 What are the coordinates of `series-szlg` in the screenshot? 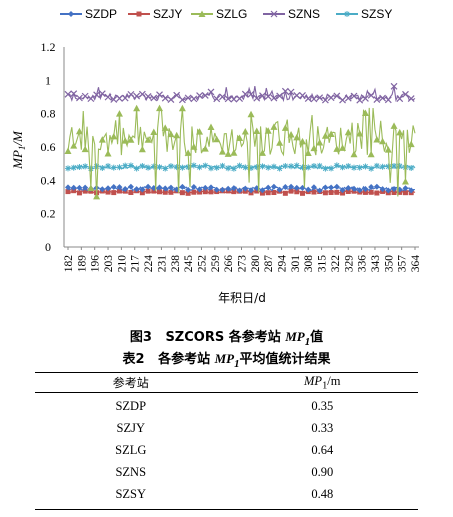 It's located at (240, 152).